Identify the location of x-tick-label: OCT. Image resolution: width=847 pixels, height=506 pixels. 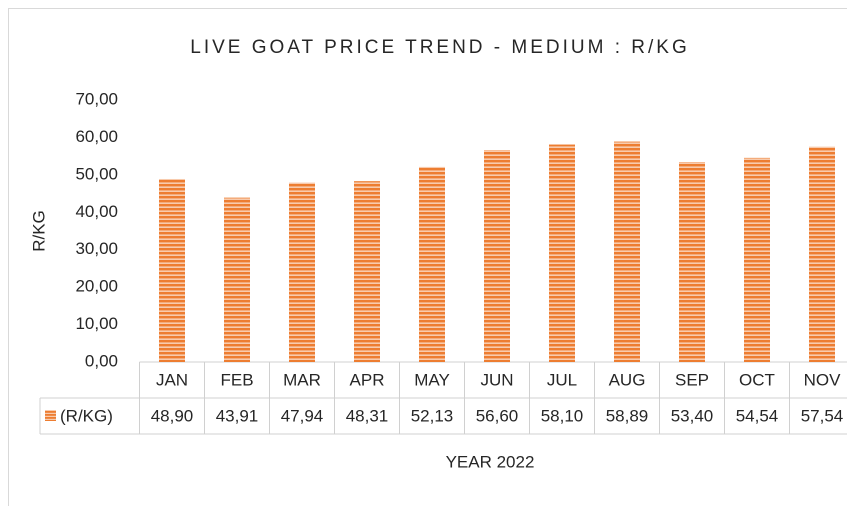
(757, 379).